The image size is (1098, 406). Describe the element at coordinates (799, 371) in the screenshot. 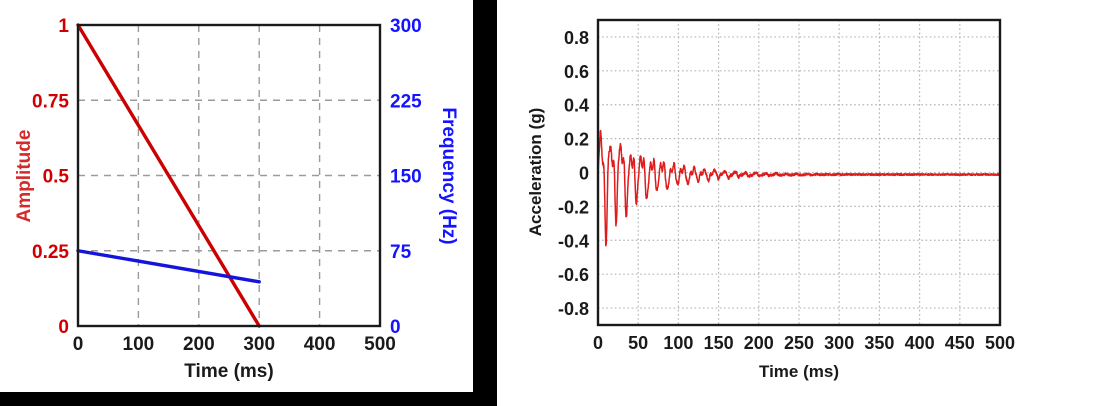

I see `right-x-axis-title: Time (ms)` at that location.